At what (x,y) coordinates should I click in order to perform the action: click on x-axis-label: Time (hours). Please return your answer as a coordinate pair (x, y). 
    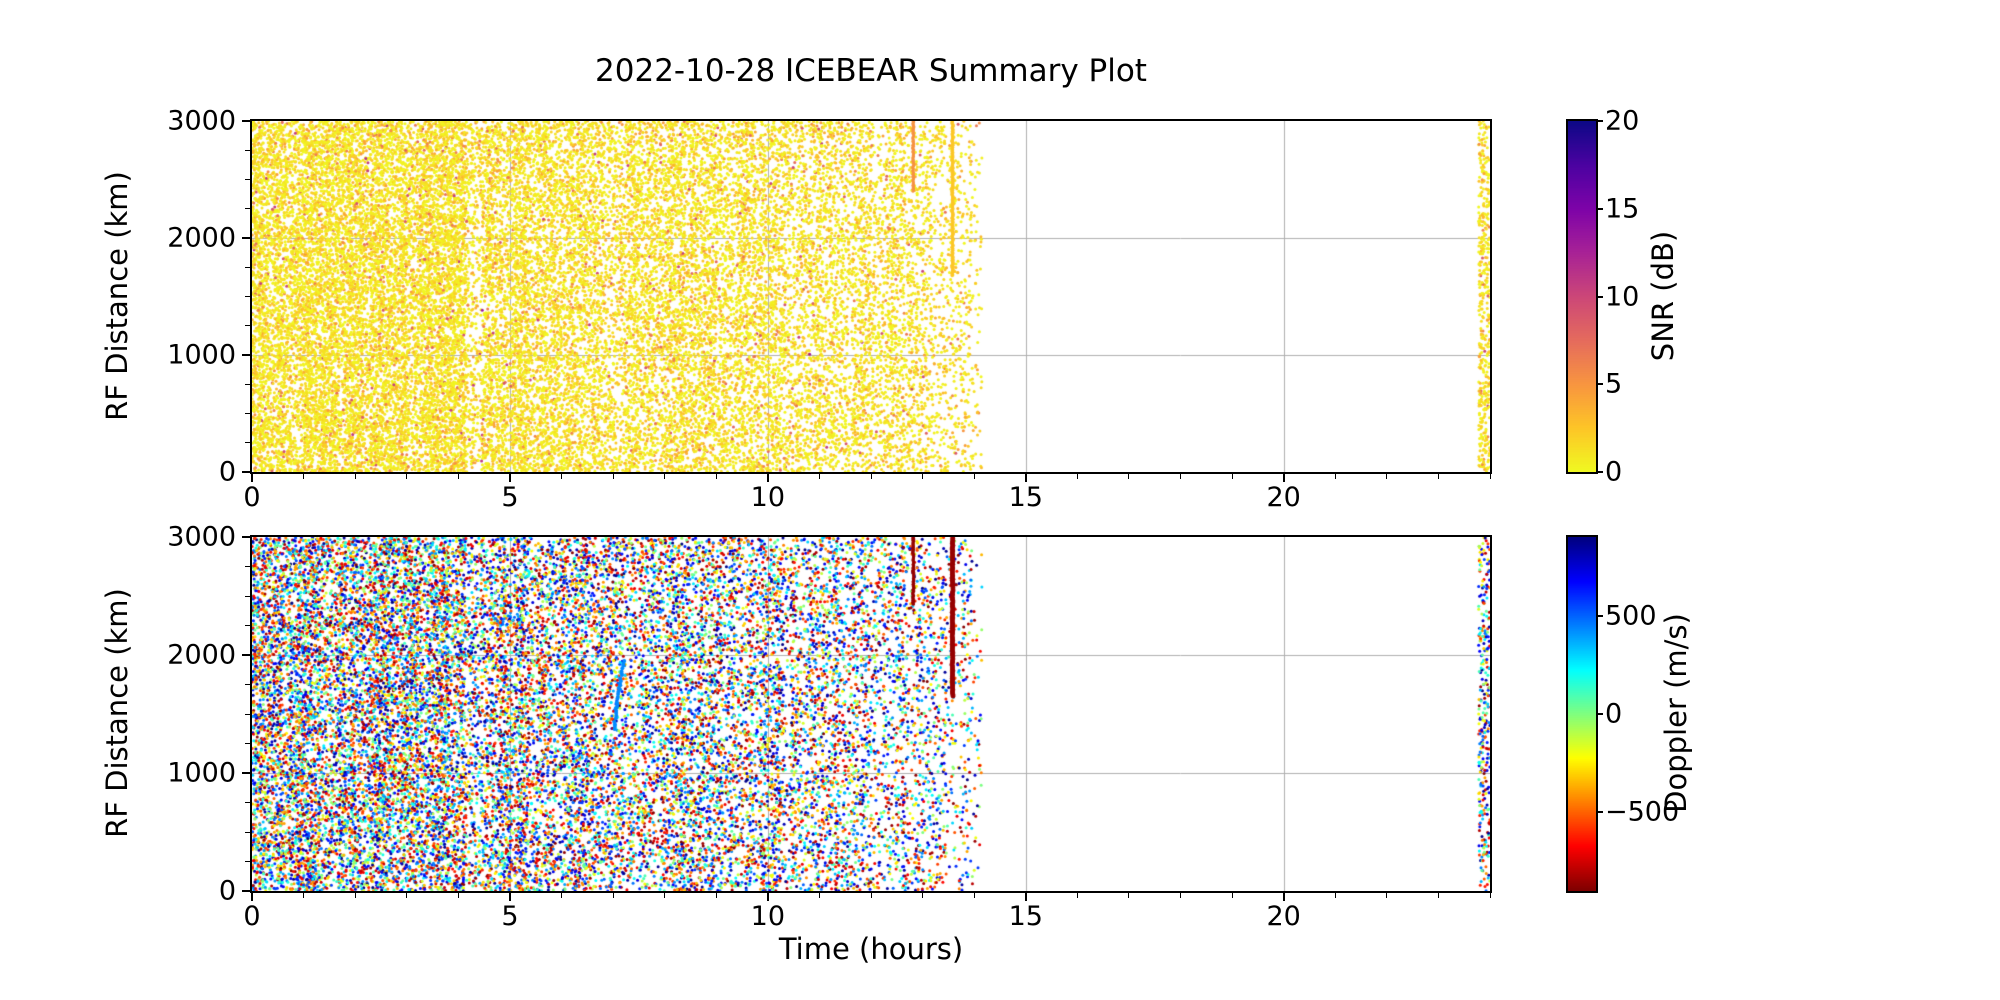
    Looking at the image, I should click on (871, 949).